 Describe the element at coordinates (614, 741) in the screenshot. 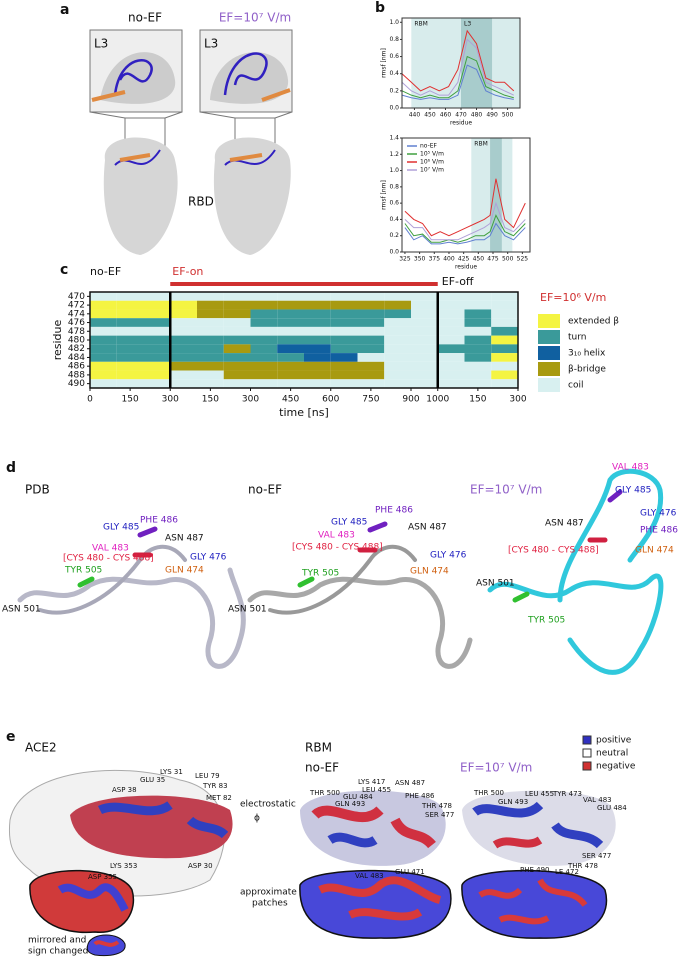

I see `legend-label: positive` at that location.